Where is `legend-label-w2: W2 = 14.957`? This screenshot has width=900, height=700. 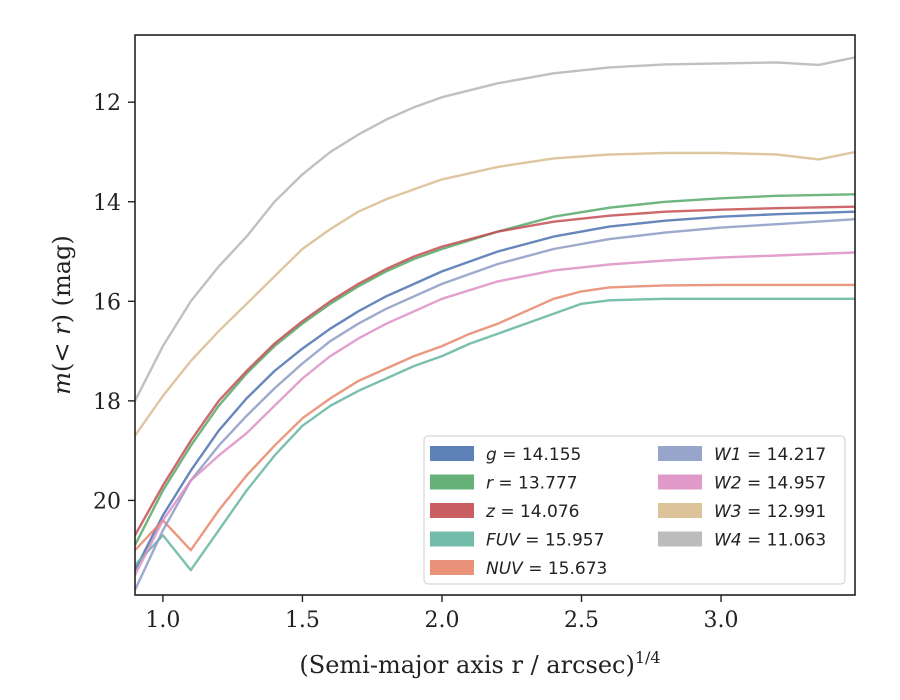 legend-label-w2: W2 = 14.957 is located at coordinates (770, 484).